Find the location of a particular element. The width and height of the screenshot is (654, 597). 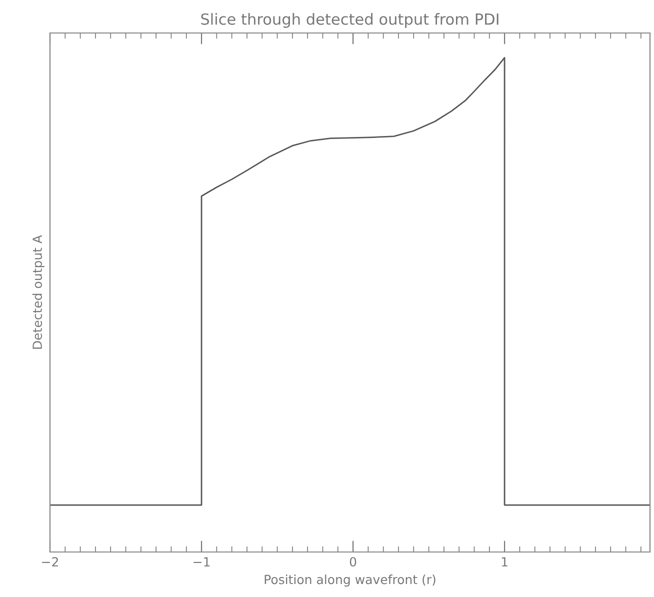

x-axis-title: Position along wavefront (r) is located at coordinates (350, 580).